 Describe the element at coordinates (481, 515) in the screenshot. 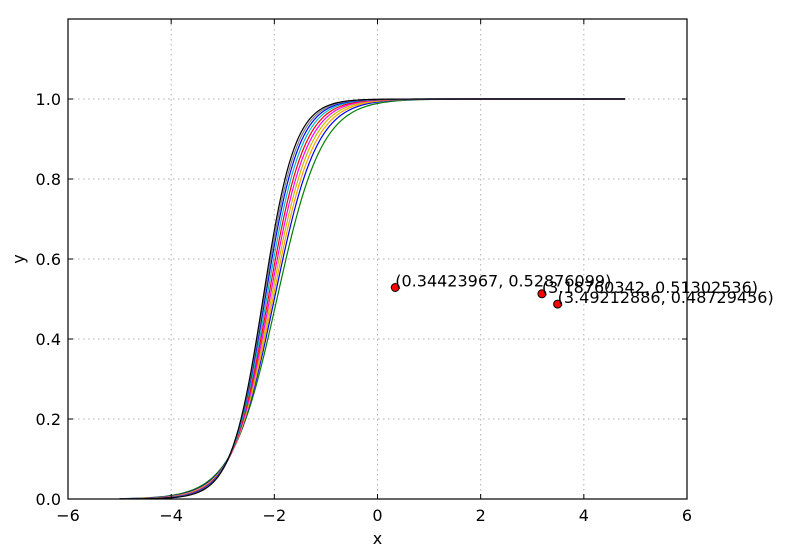

I see `x-tick-label: 2` at that location.